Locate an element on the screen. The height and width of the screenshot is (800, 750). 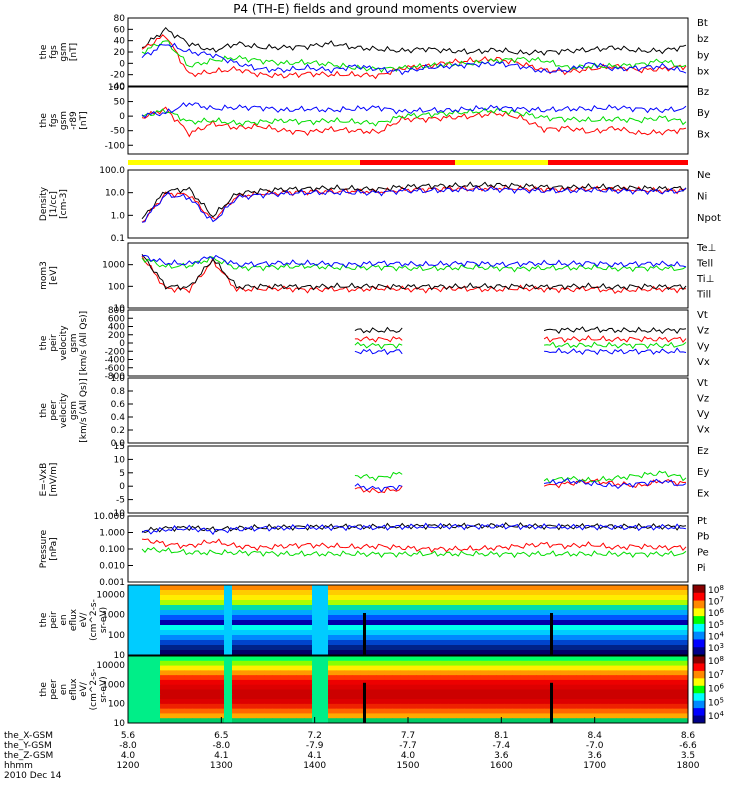
y-tick-label: 10 is located at coordinates (120, 724).